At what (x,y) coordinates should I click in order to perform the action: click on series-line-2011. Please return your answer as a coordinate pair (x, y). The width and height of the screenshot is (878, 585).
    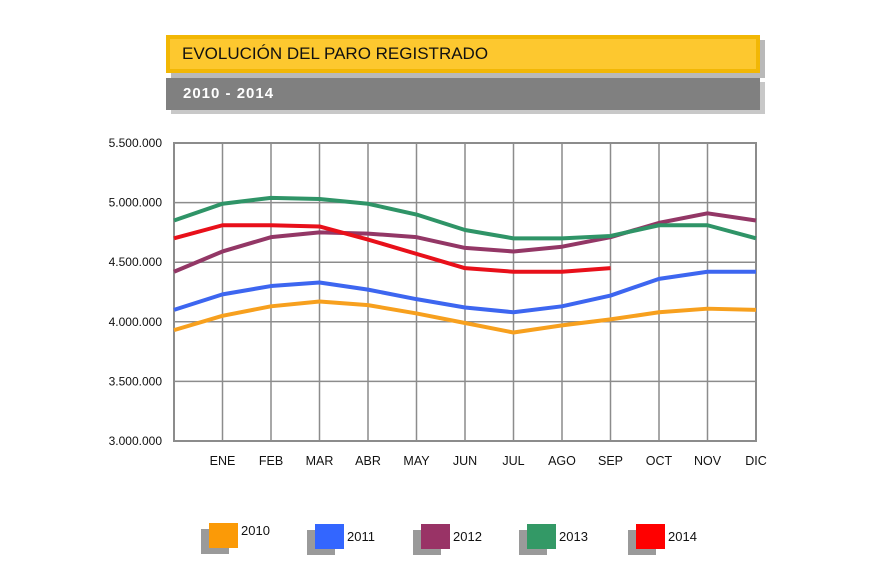
    Looking at the image, I should click on (464, 292).